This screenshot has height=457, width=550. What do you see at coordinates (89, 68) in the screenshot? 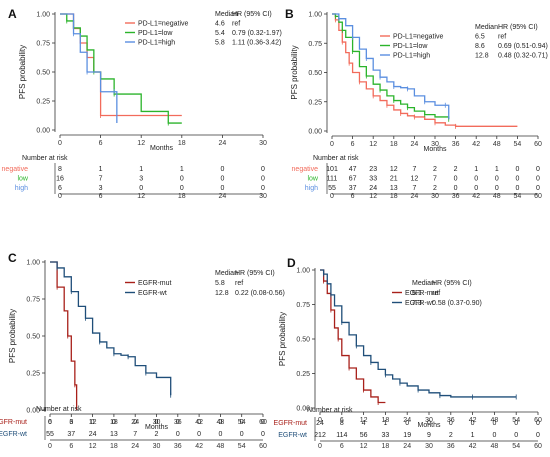
I see `km-curve-pd-l1-high` at bounding box center [89, 68].